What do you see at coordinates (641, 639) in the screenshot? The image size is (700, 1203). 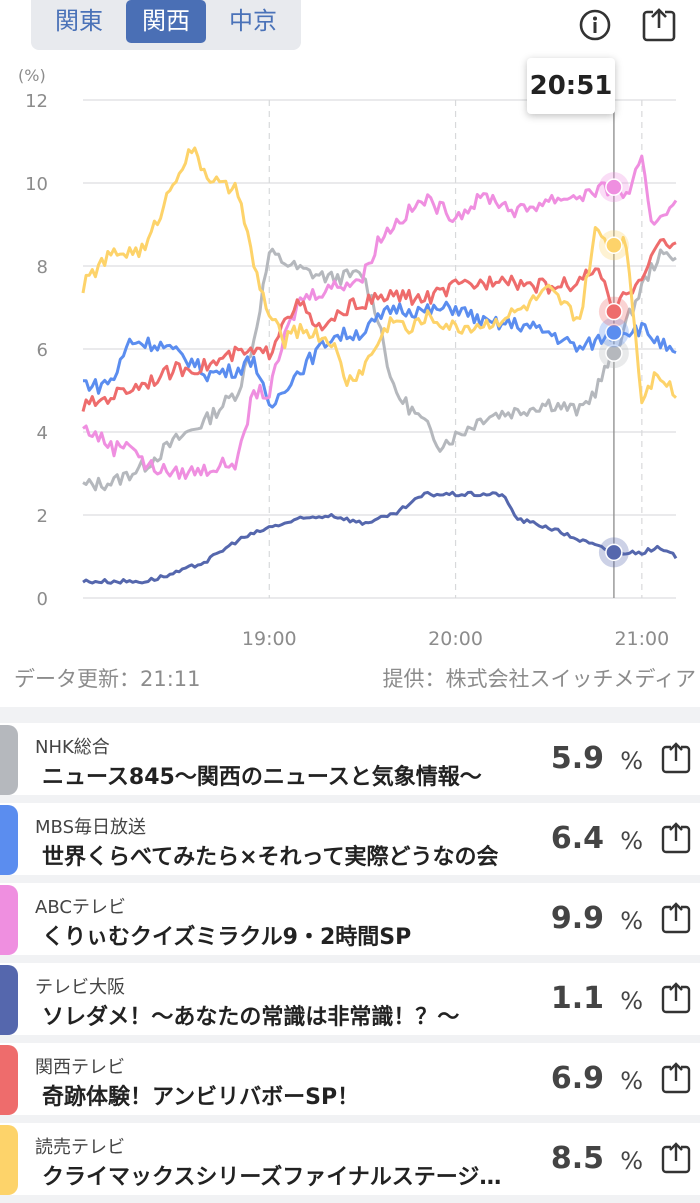 I see `x-tick-label: 21:00` at bounding box center [641, 639].